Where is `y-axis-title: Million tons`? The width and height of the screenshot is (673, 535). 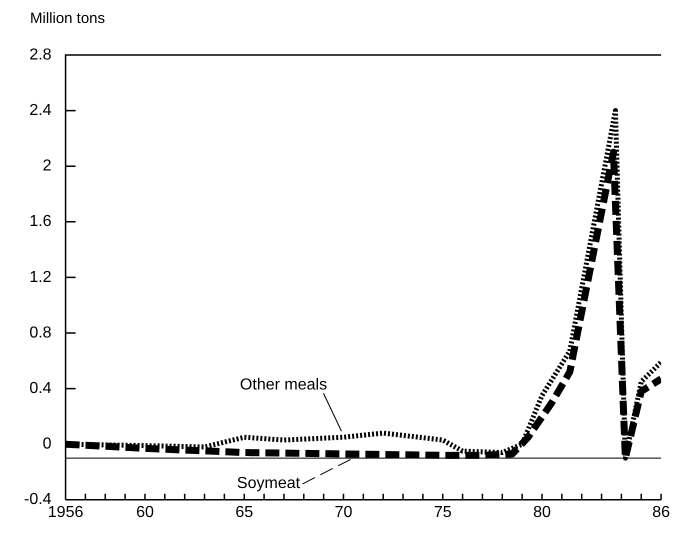
y-axis-title: Million tons is located at coordinates (68, 18).